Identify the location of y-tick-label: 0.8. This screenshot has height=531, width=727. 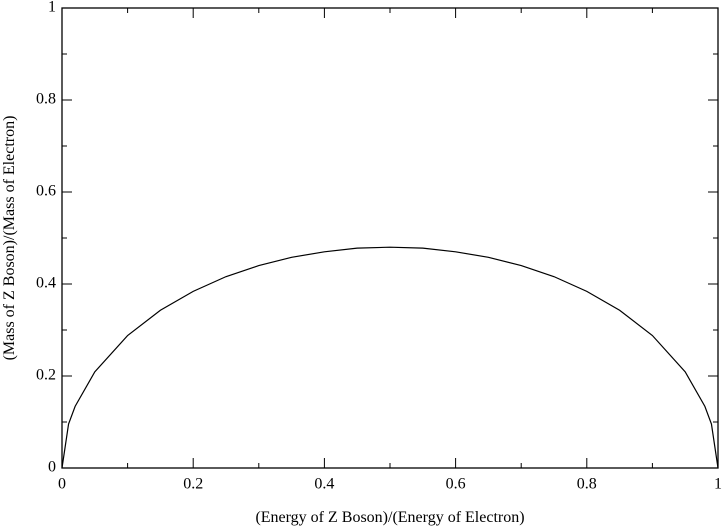
(46, 99).